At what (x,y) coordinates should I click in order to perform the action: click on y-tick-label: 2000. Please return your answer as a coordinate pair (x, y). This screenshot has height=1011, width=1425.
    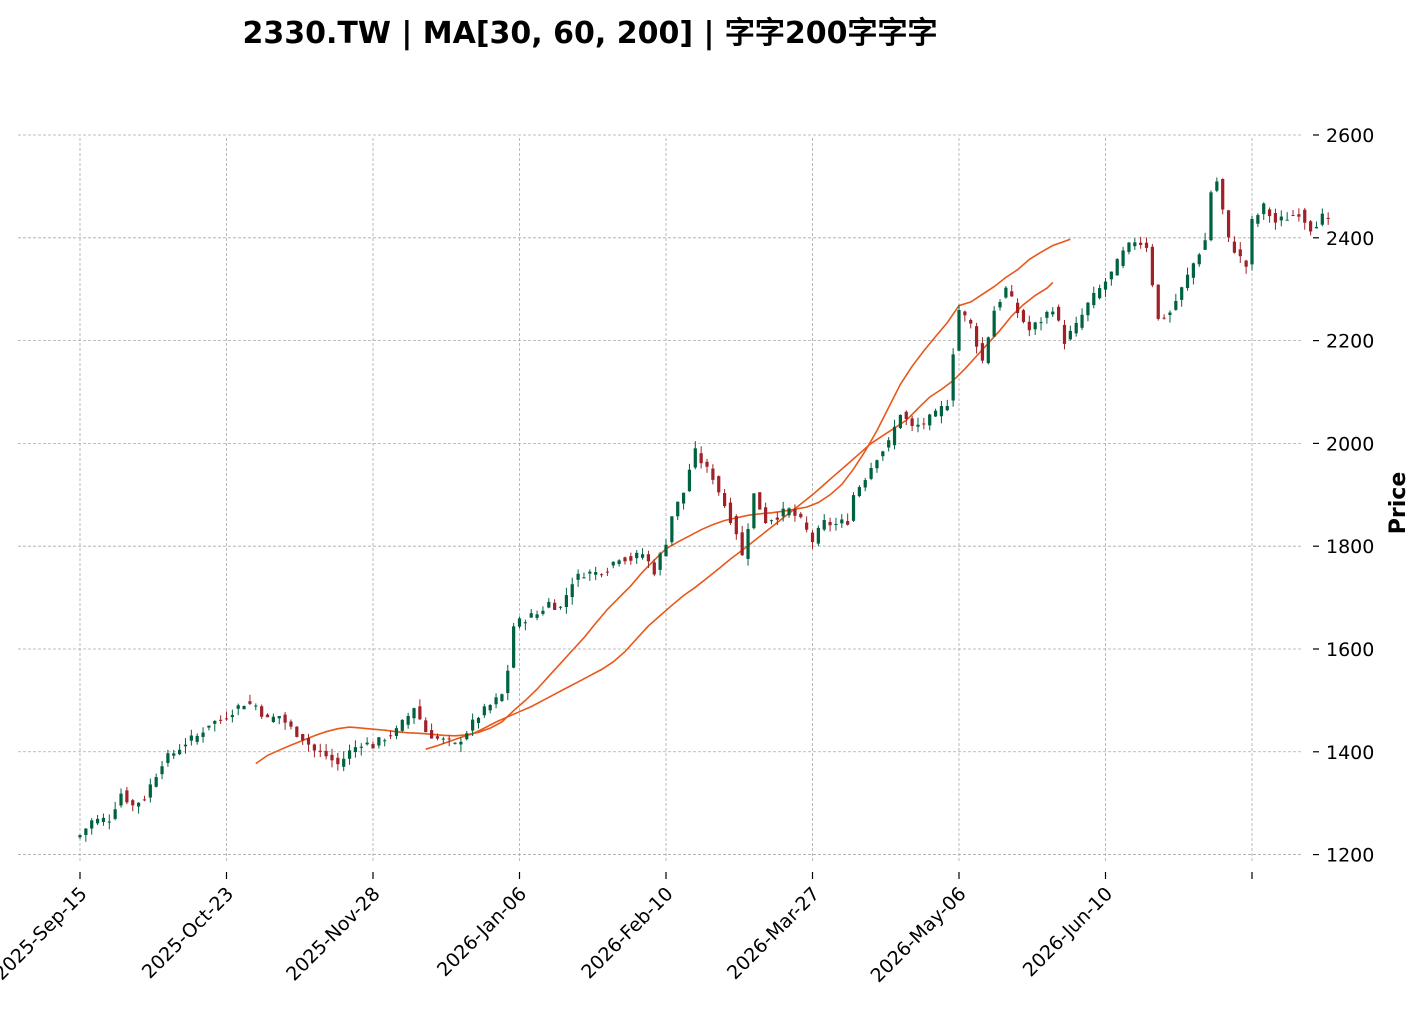
    Looking at the image, I should click on (1350, 444).